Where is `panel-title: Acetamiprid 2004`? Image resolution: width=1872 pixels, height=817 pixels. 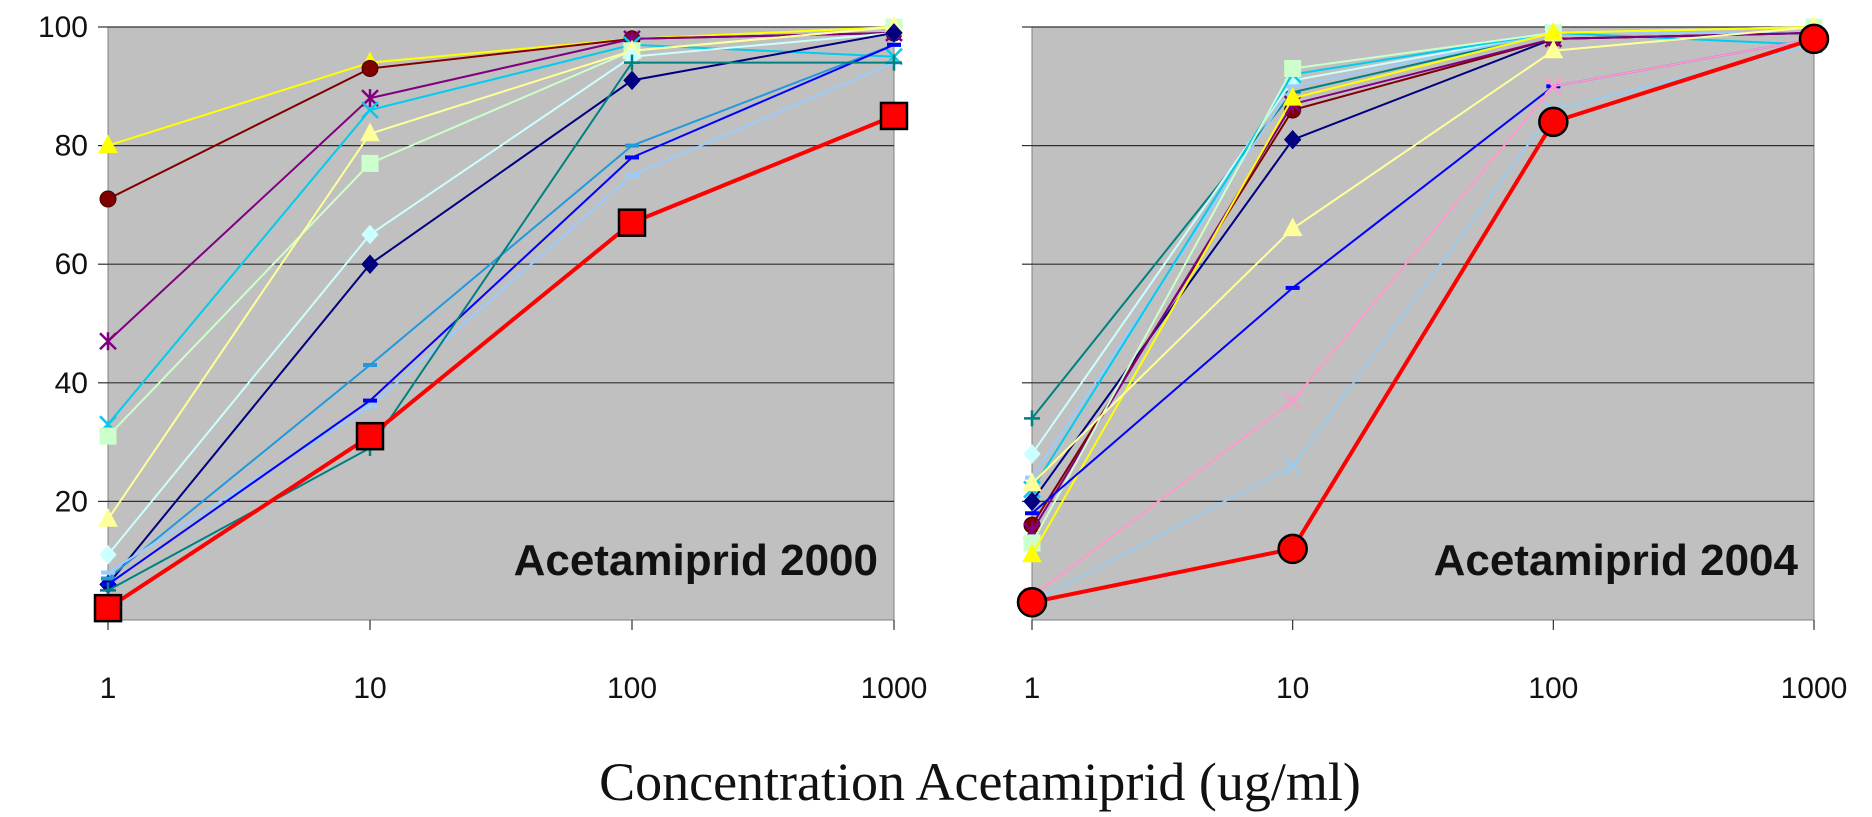
panel-title: Acetamiprid 2004 is located at coordinates (1616, 560).